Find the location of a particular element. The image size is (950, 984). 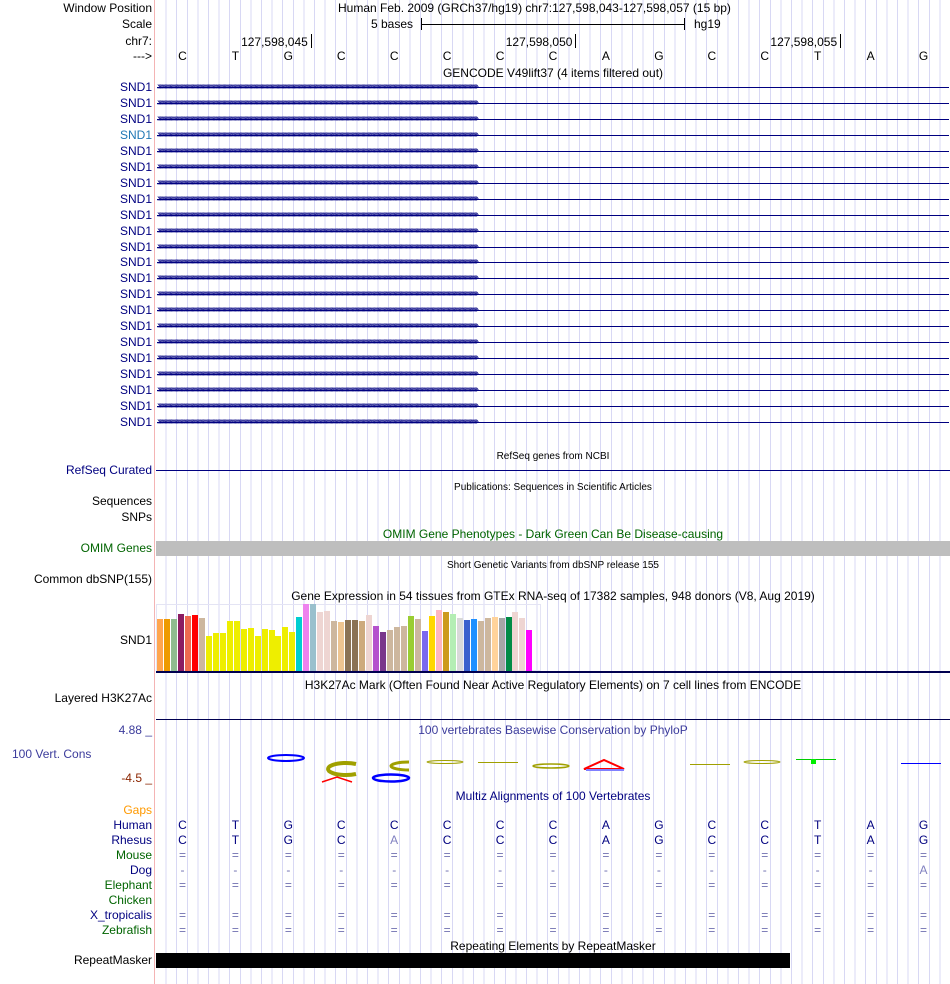

species-label-x_tropicalis: X_tropicalis is located at coordinates (120, 915).